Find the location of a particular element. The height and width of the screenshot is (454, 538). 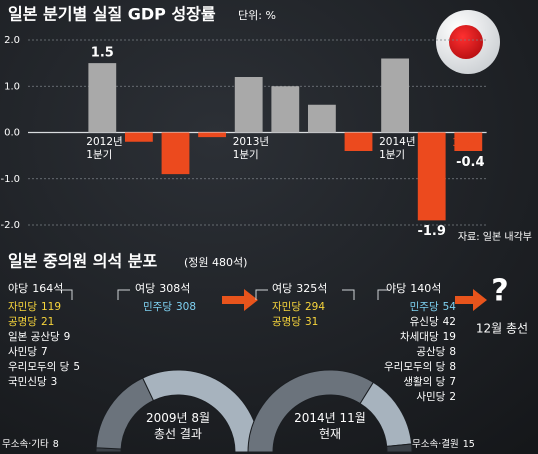

party-seats: 3 is located at coordinates (54, 382).